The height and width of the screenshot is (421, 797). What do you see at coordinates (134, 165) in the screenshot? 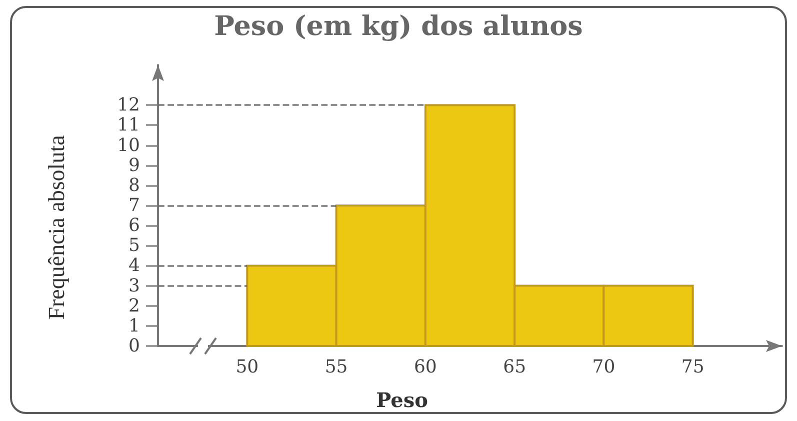
I see `y-tick-label: 9` at bounding box center [134, 165].